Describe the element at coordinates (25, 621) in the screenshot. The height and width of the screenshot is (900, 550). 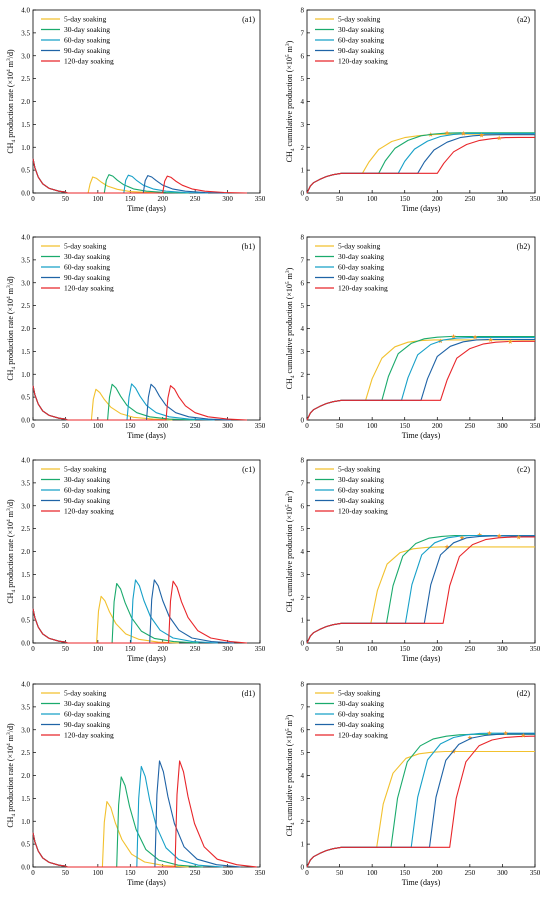
I see `y-tick-label: 0.5` at that location.